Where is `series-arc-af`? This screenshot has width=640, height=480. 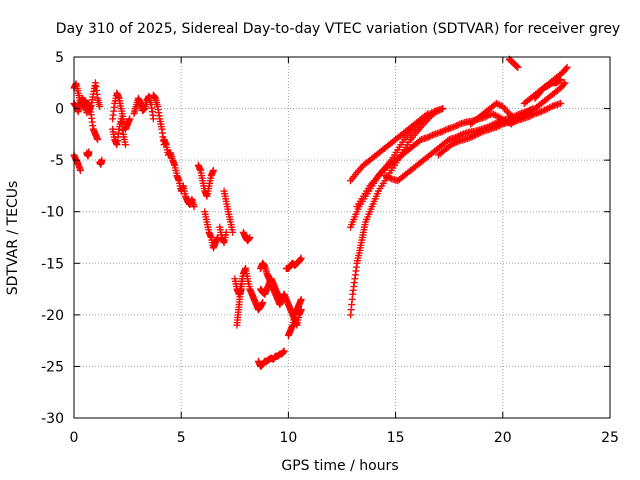
series-arc-af is located at coordinates (513, 63).